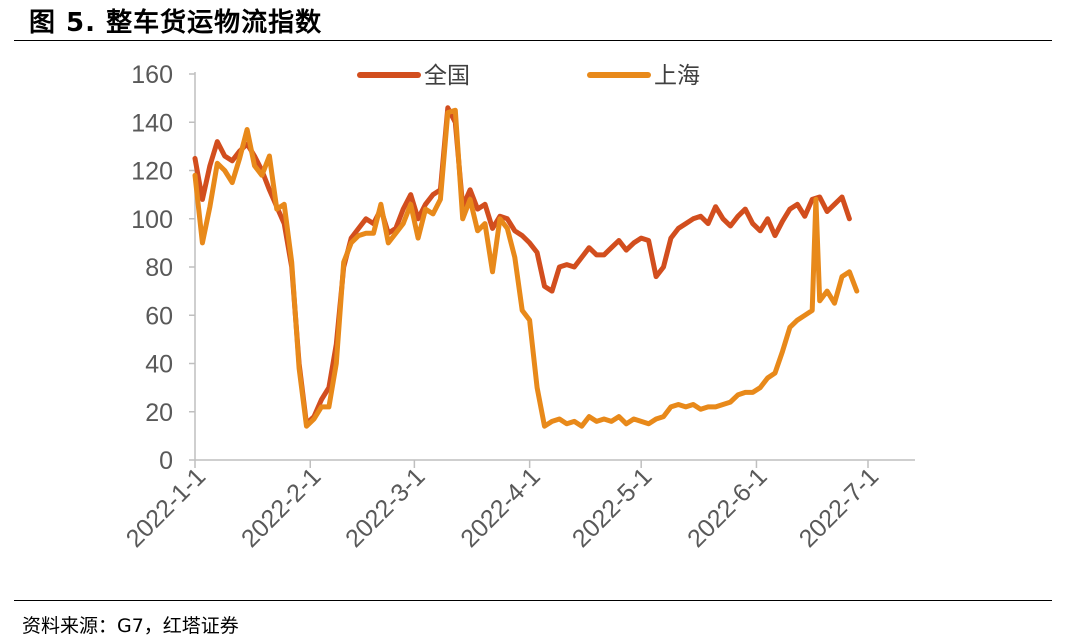  Describe the element at coordinates (152, 123) in the screenshot. I see `y-tick-label: 140` at that location.